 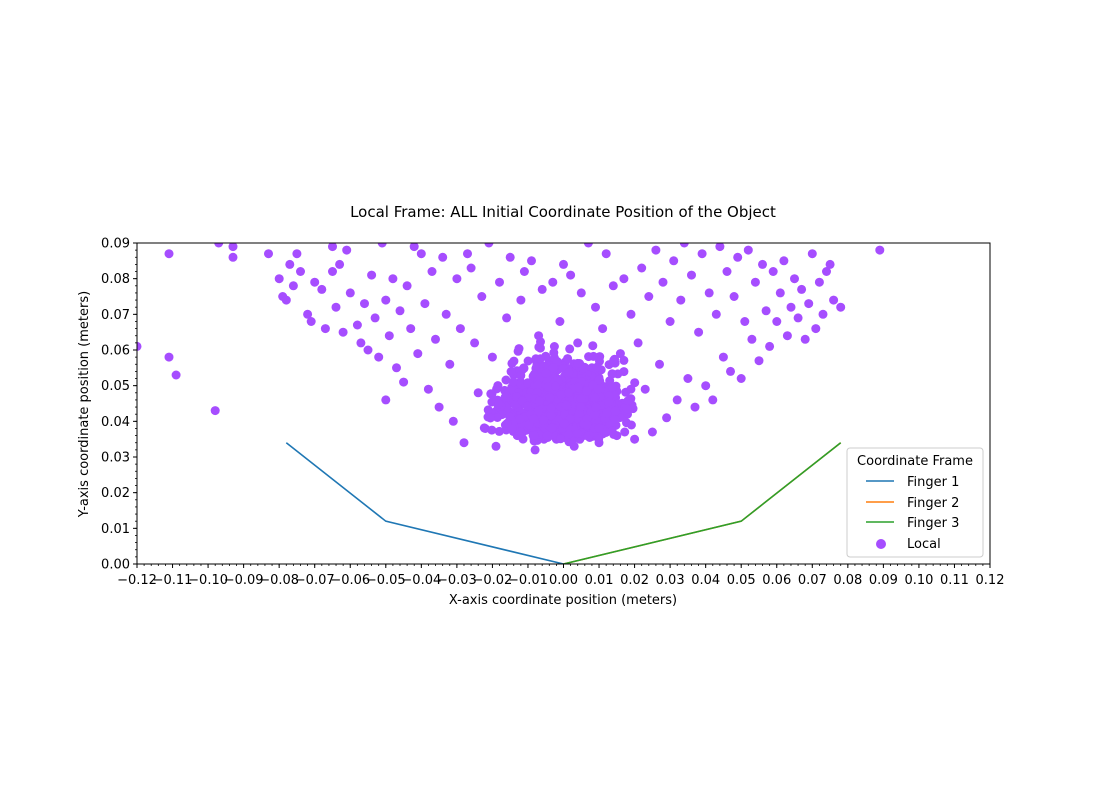 What do you see at coordinates (599, 580) in the screenshot?
I see `x-tick-label: 0.01` at bounding box center [599, 580].